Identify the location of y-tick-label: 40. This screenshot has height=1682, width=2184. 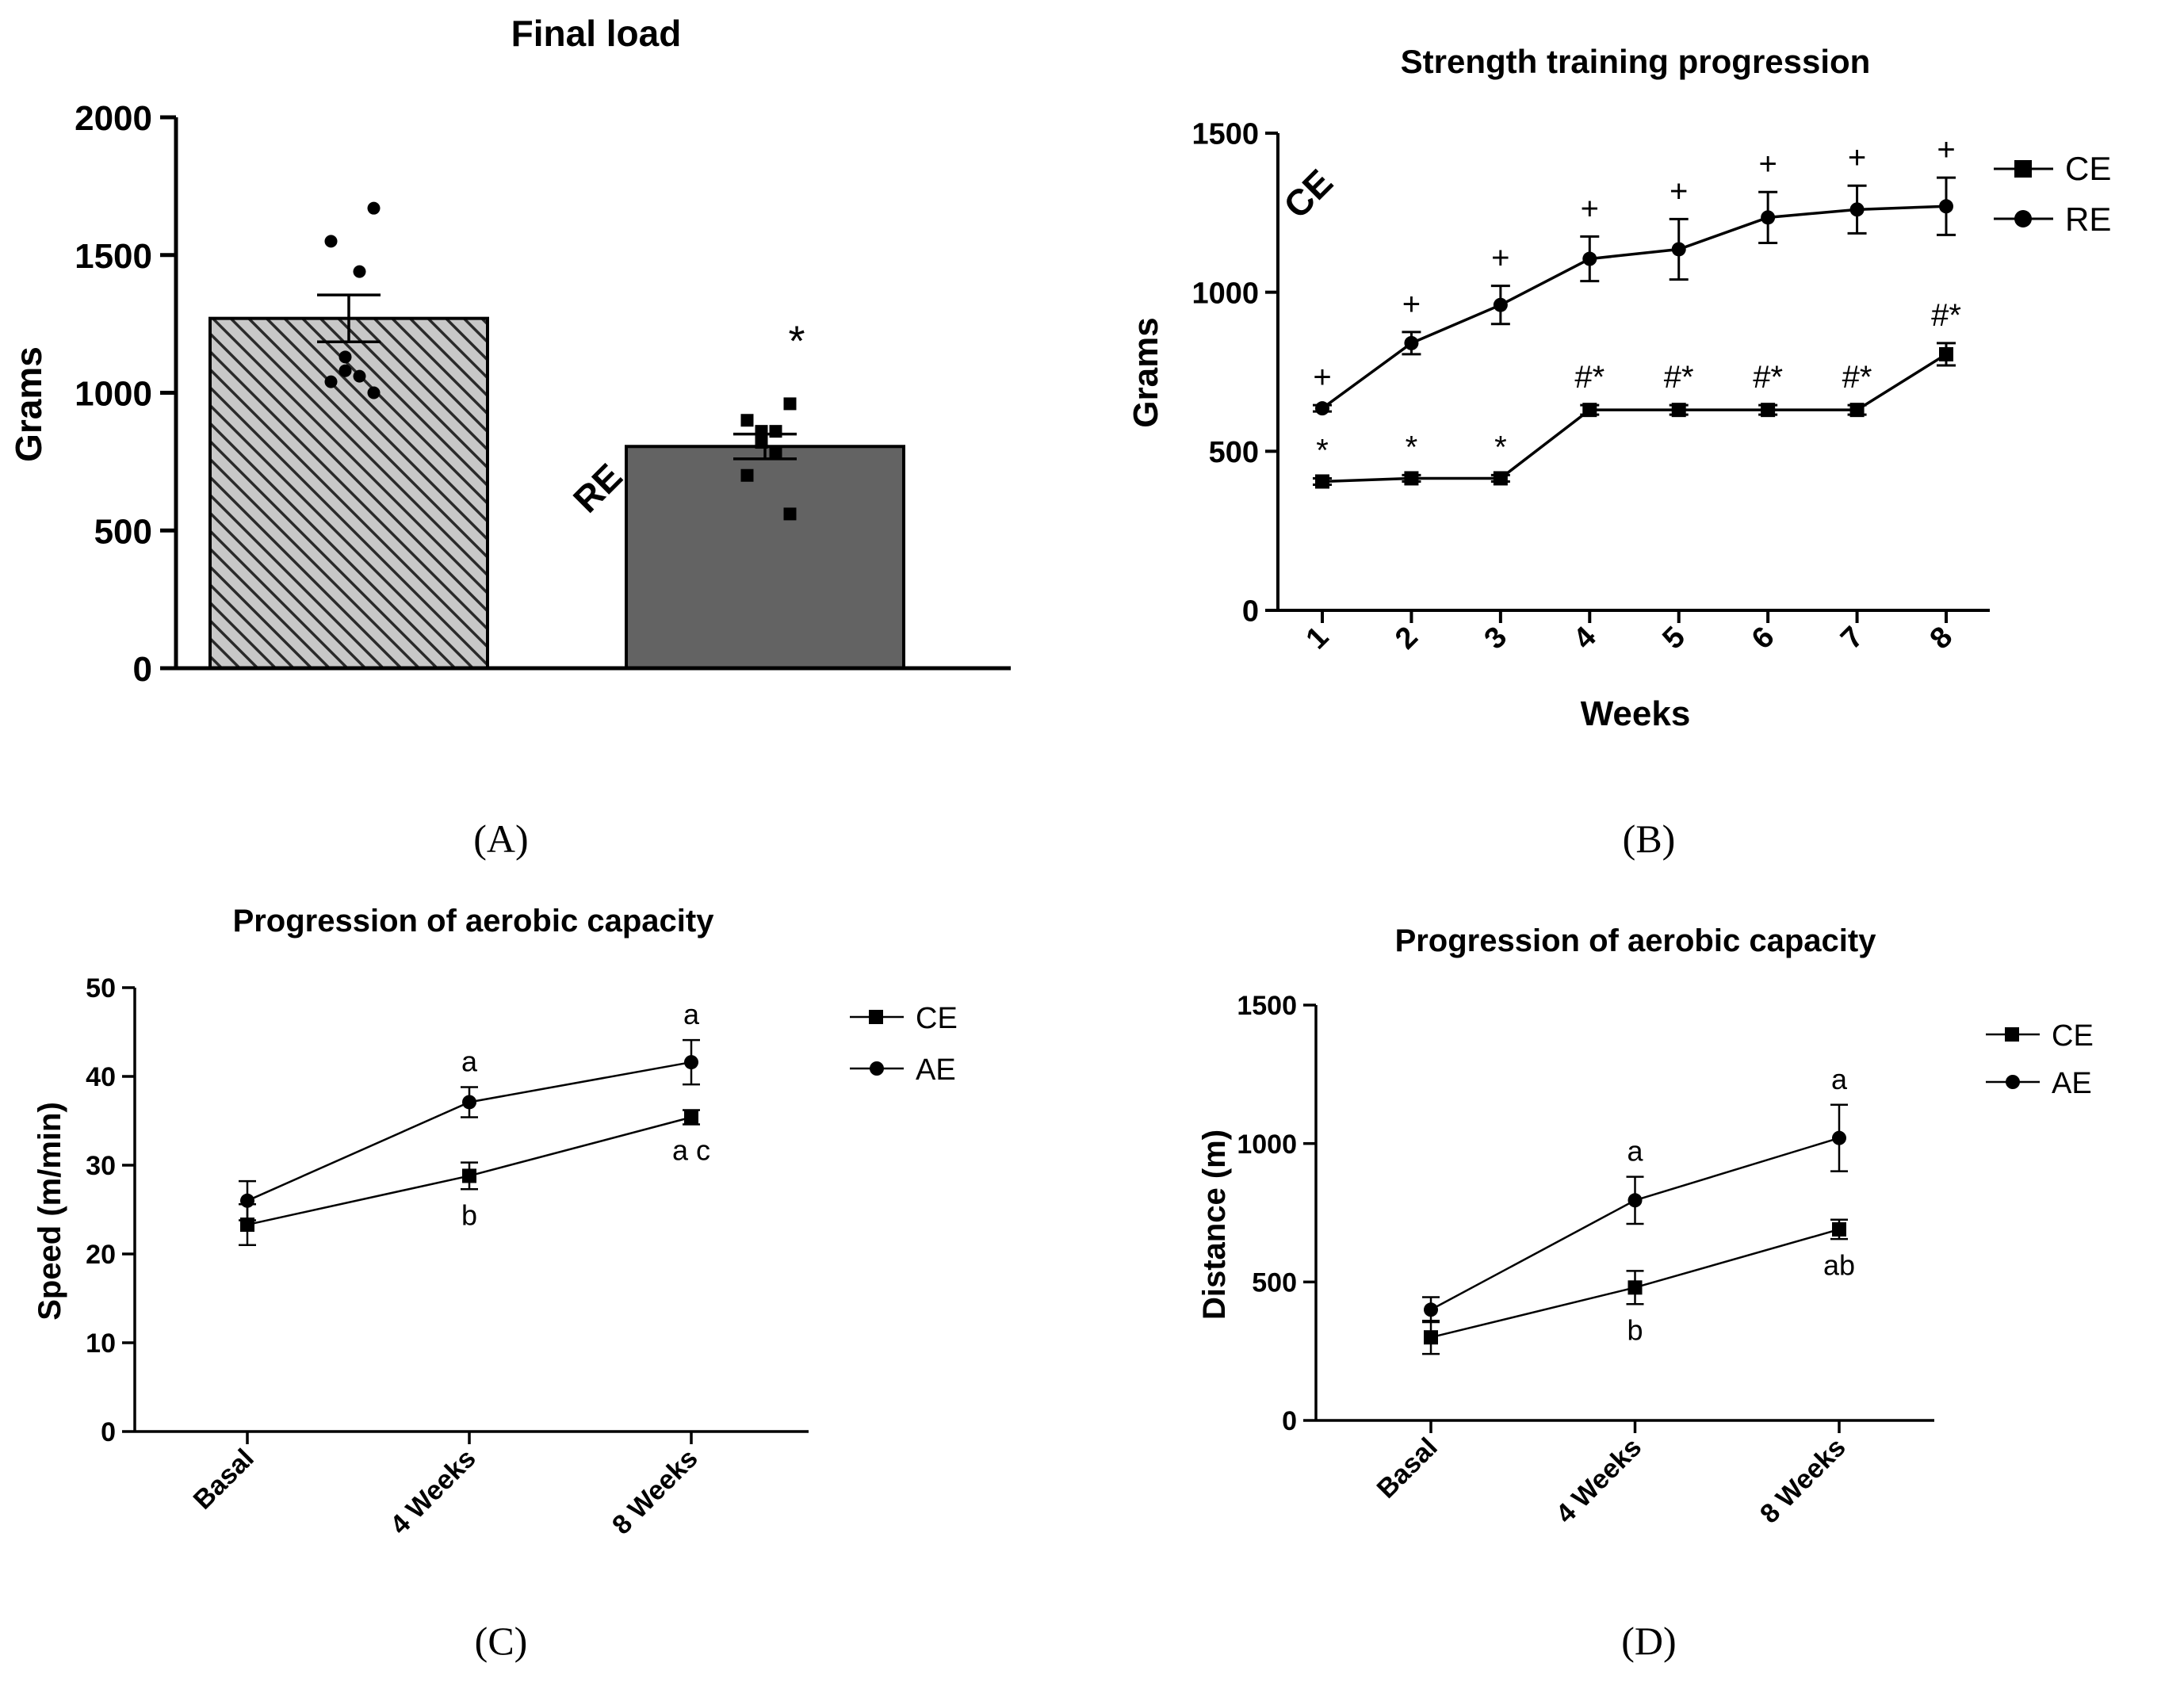
(101, 1077).